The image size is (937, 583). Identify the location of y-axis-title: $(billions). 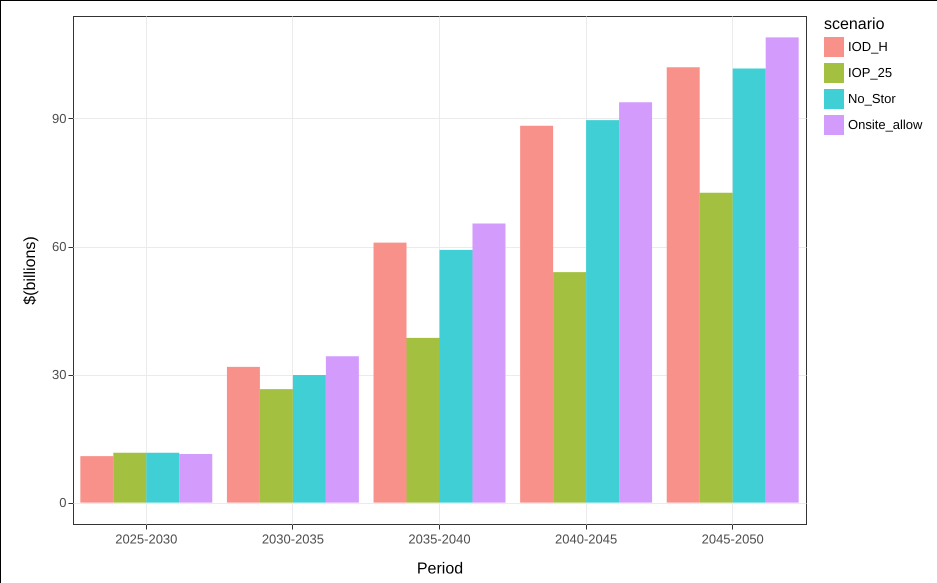
(31, 270).